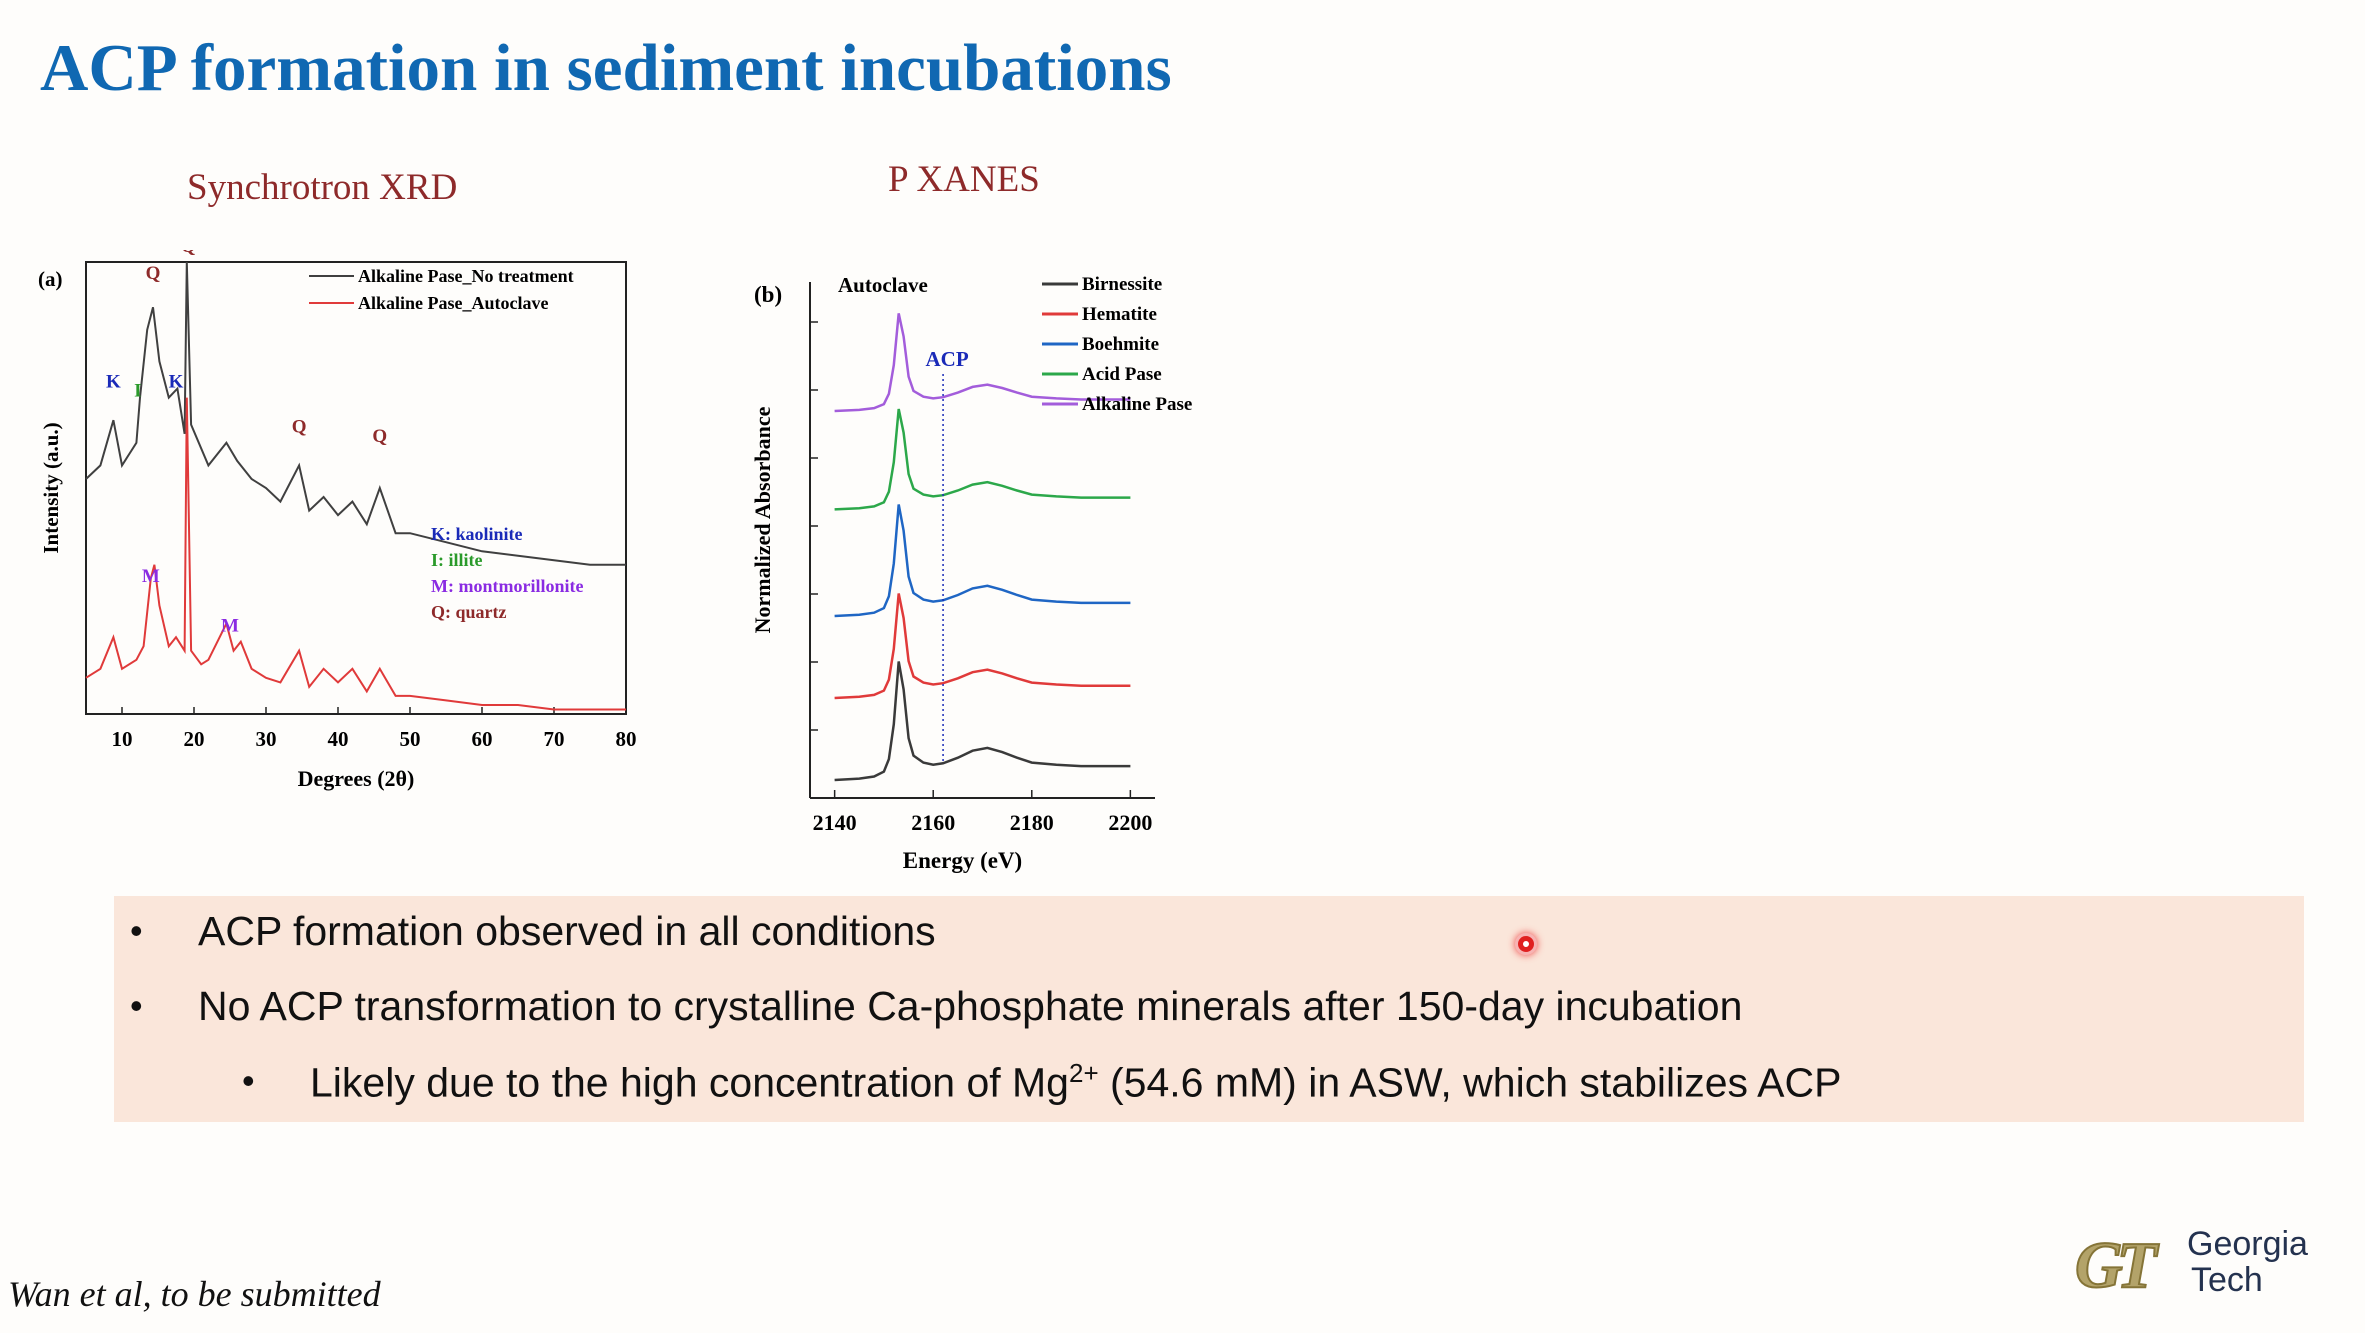  Describe the element at coordinates (946, 359) in the screenshot. I see `acp-marker-label: ACP` at that location.